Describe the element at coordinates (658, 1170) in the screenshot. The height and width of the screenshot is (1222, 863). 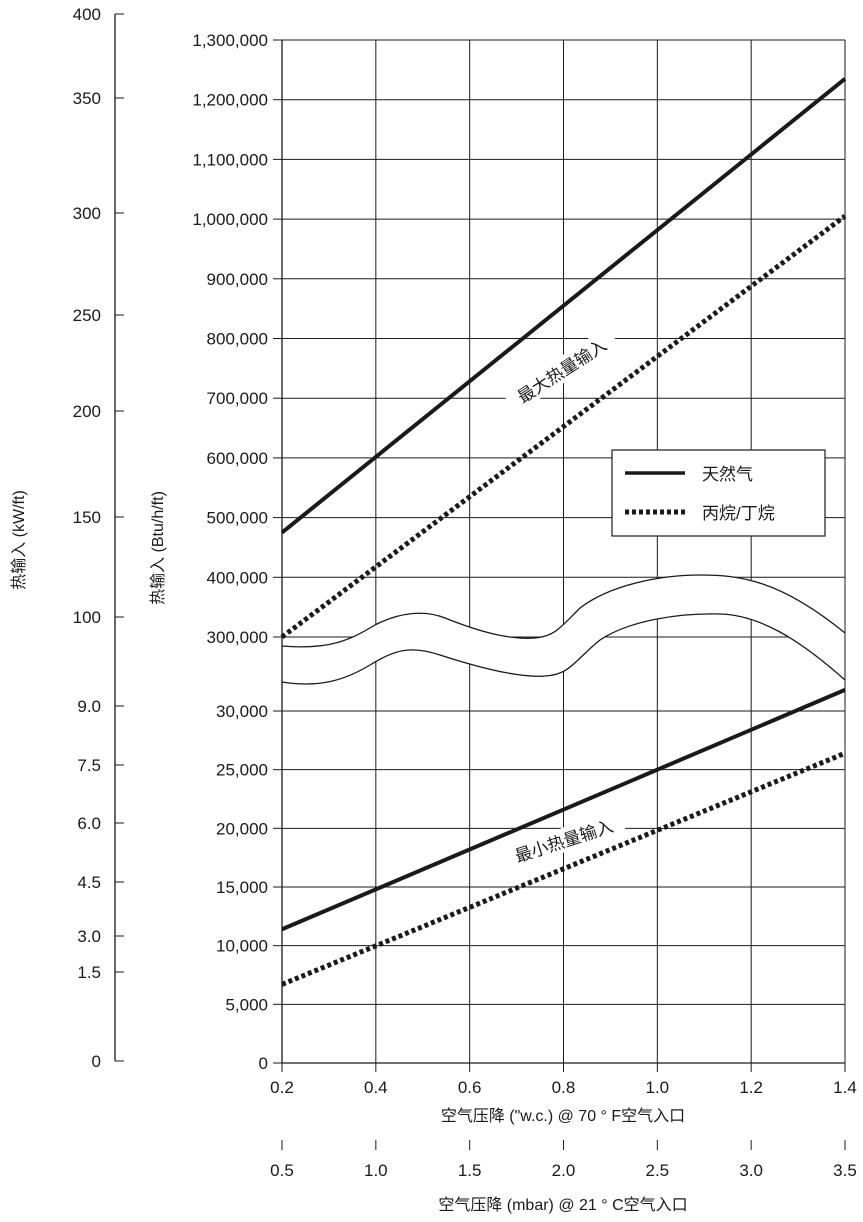
I see `x-secondary-tick-label: 2.5` at that location.